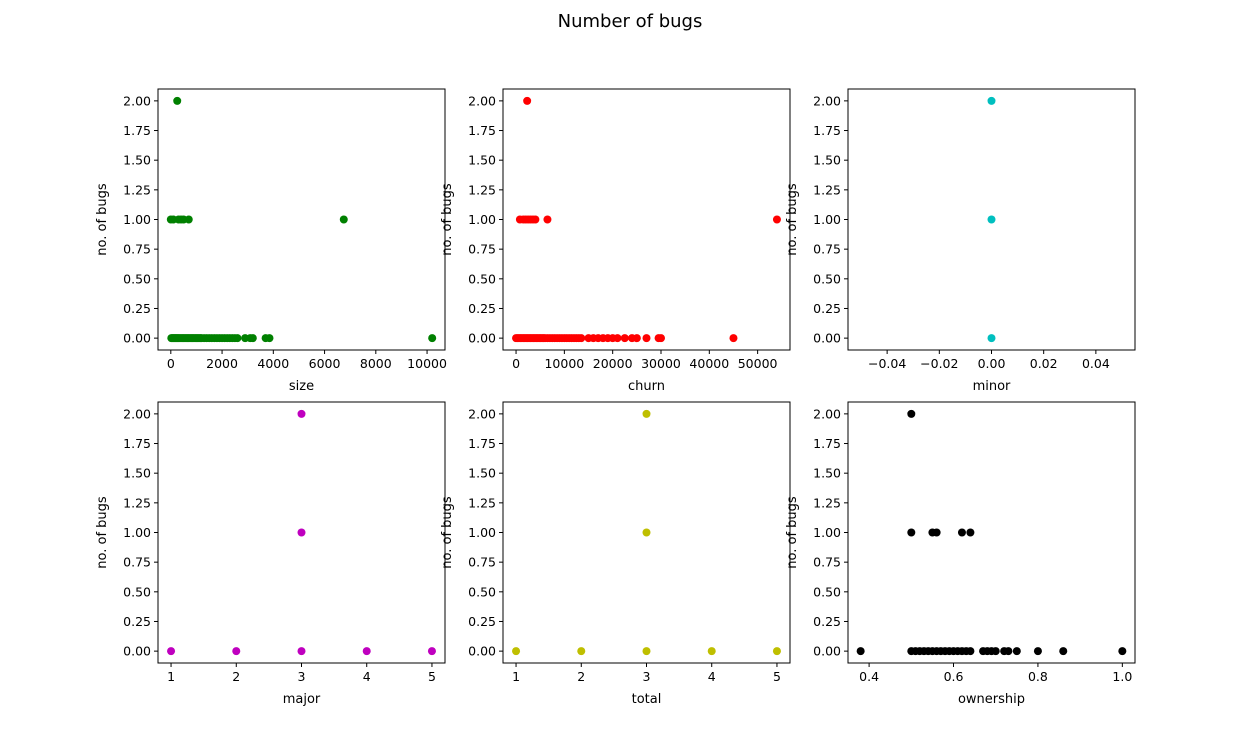 Image resolution: width=1260 pixels, height=745 pixels. What do you see at coordinates (758, 363) in the screenshot?
I see `x-tick-label: 50000` at bounding box center [758, 363].